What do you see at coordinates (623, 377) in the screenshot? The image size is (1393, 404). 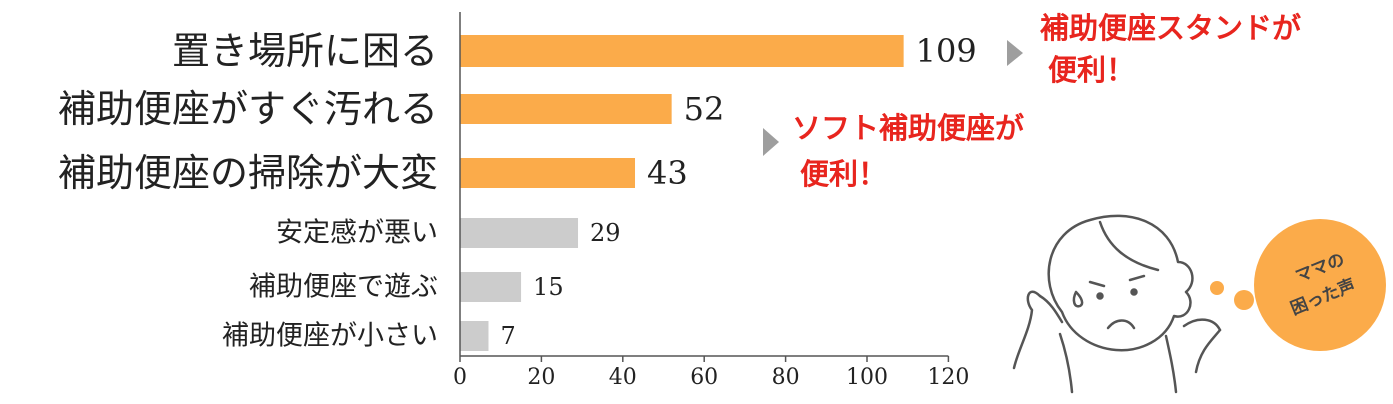 I see `x-tick-label-3: 40` at bounding box center [623, 377].